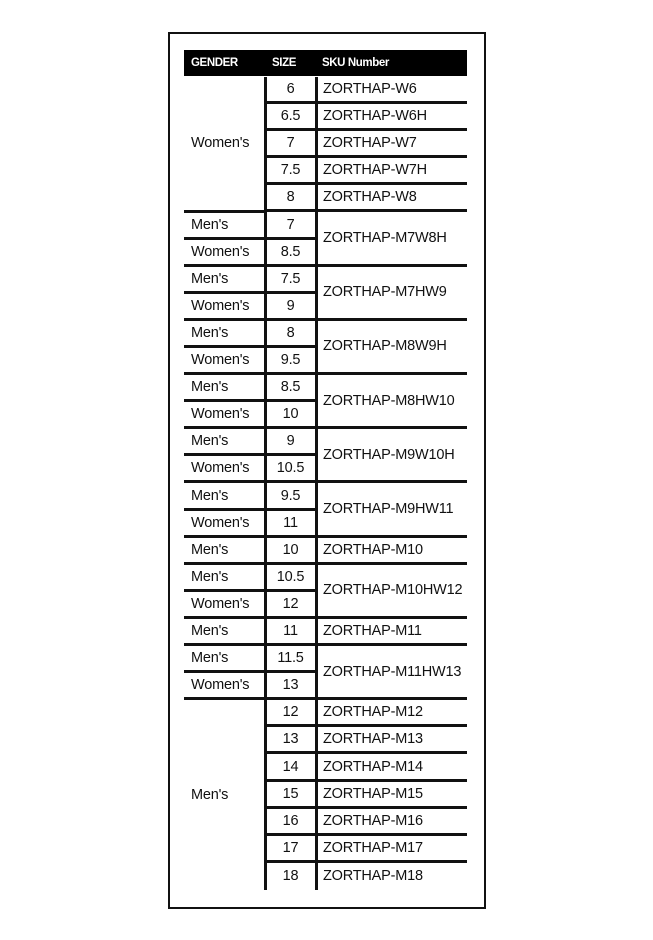 This screenshot has width=653, height=940. I want to click on header-sku: SKU Number, so click(355, 63).